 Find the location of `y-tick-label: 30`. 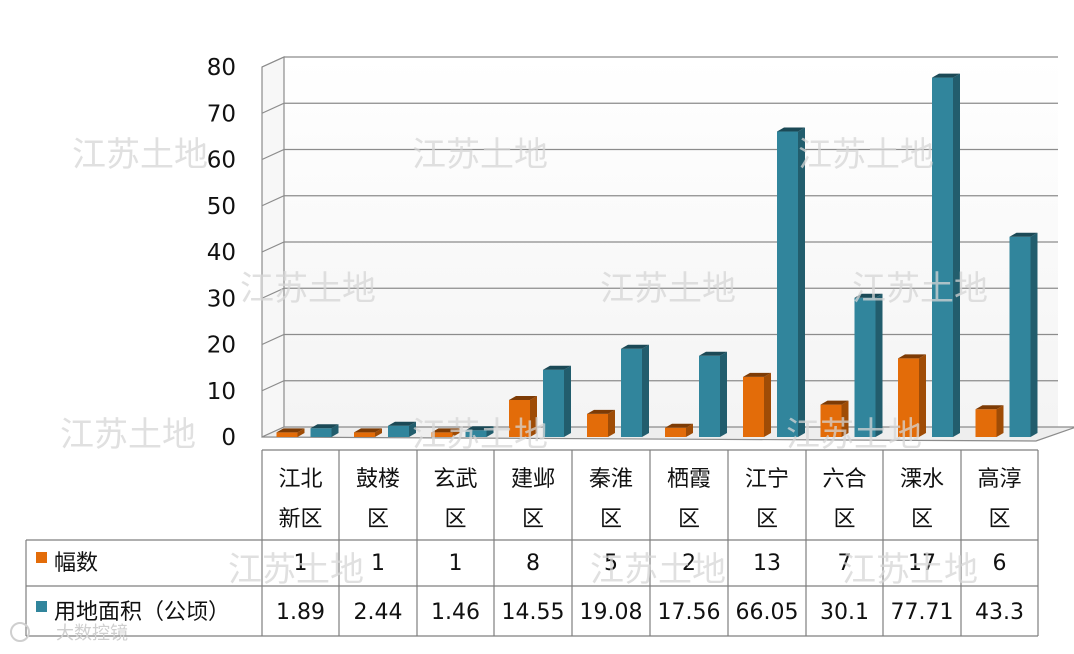

y-tick-label: 30 is located at coordinates (221, 299).